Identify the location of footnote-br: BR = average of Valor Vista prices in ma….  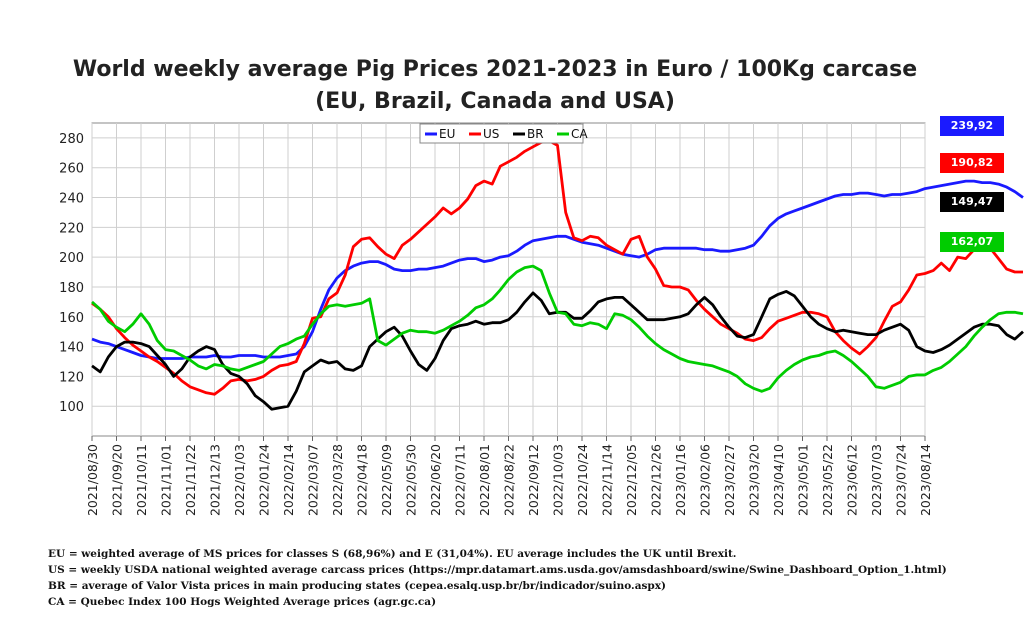
(357, 586).